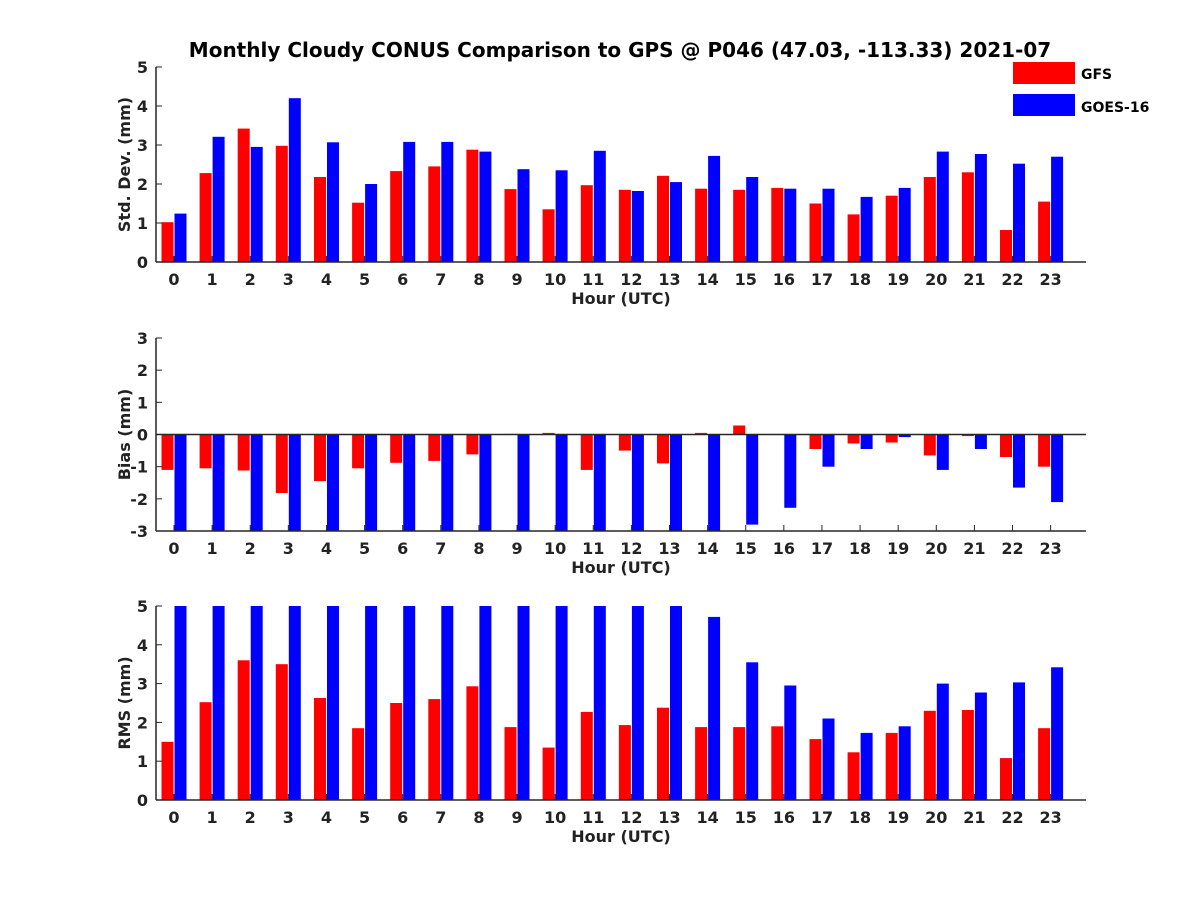 This screenshot has height=900, width=1200. I want to click on rms-xtick-label: 13, so click(669, 817).